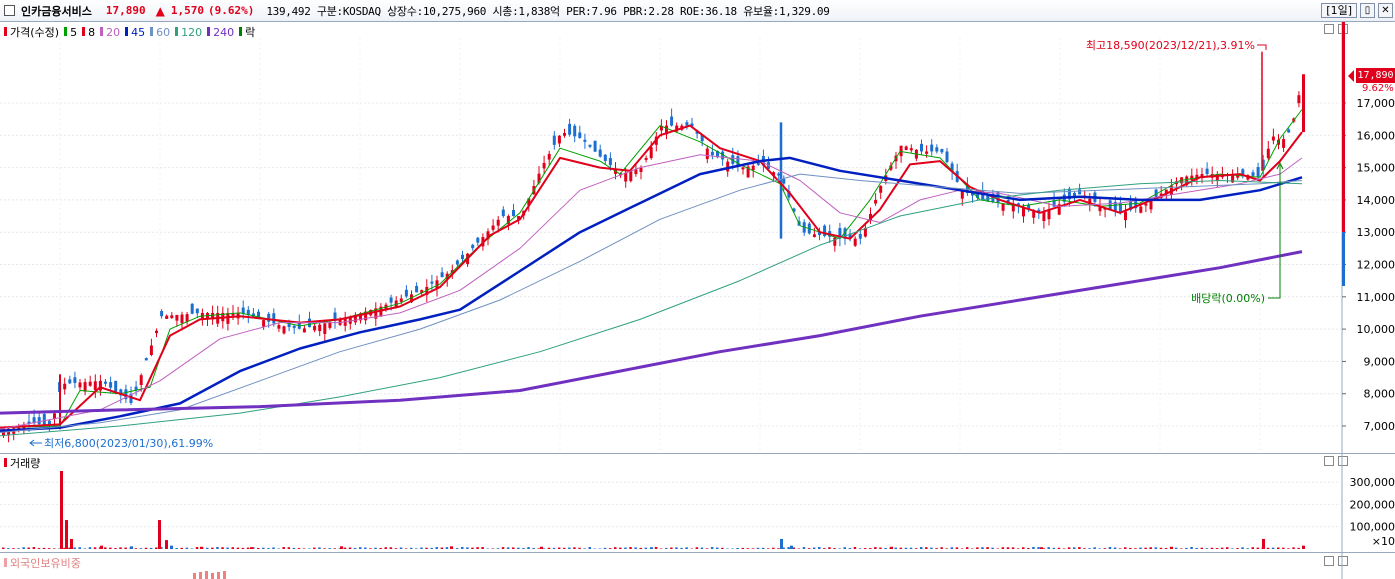 This screenshot has width=1395, height=579. Describe the element at coordinates (1339, 10) in the screenshot. I see `period-selector: [1일]` at that location.